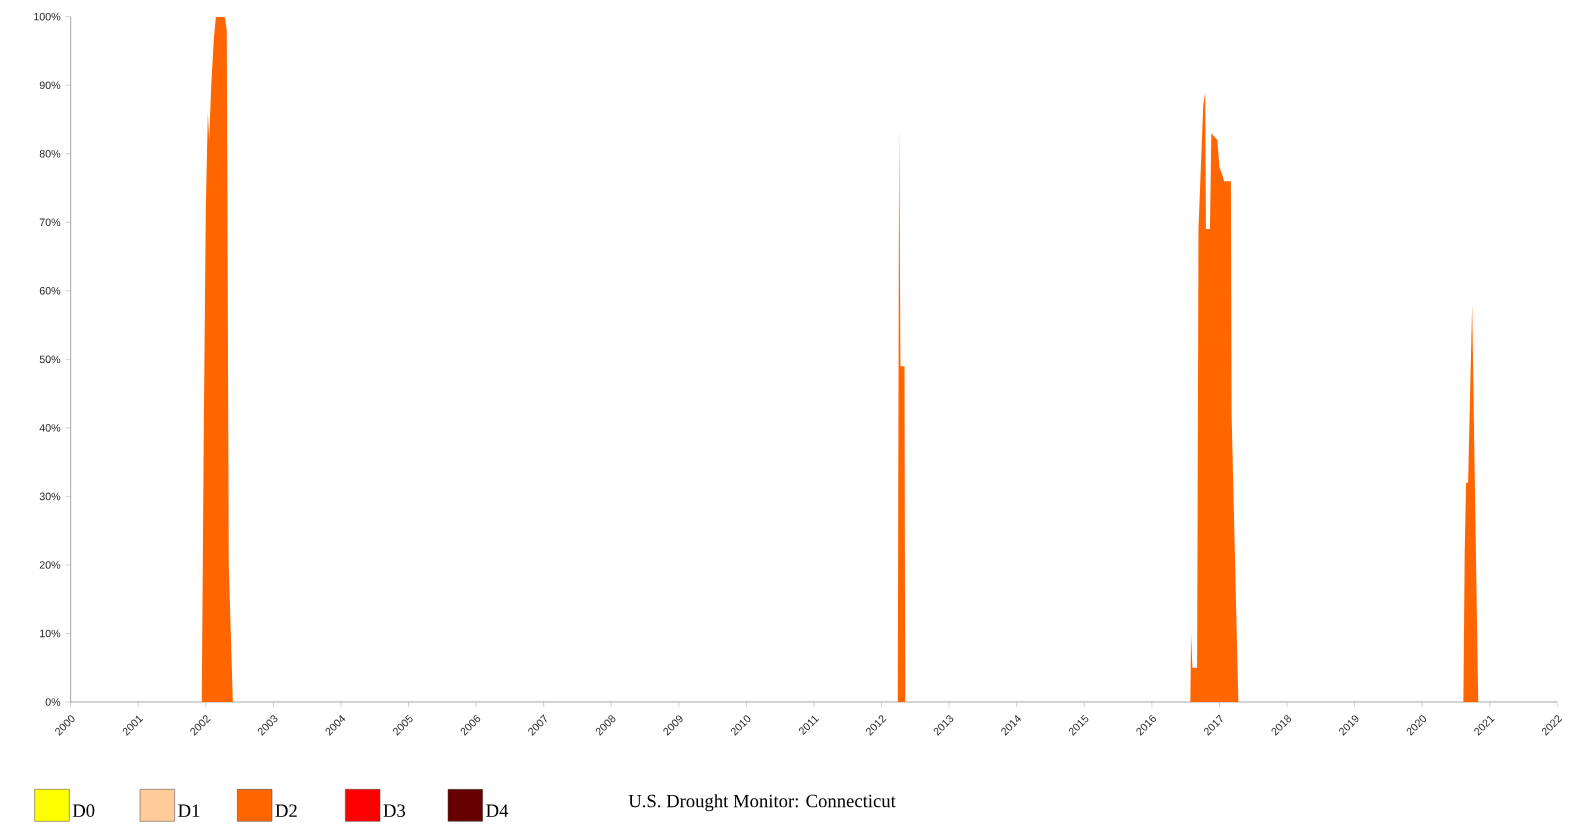  Describe the element at coordinates (50, 153) in the screenshot. I see `y-tick-label: 80%` at that location.